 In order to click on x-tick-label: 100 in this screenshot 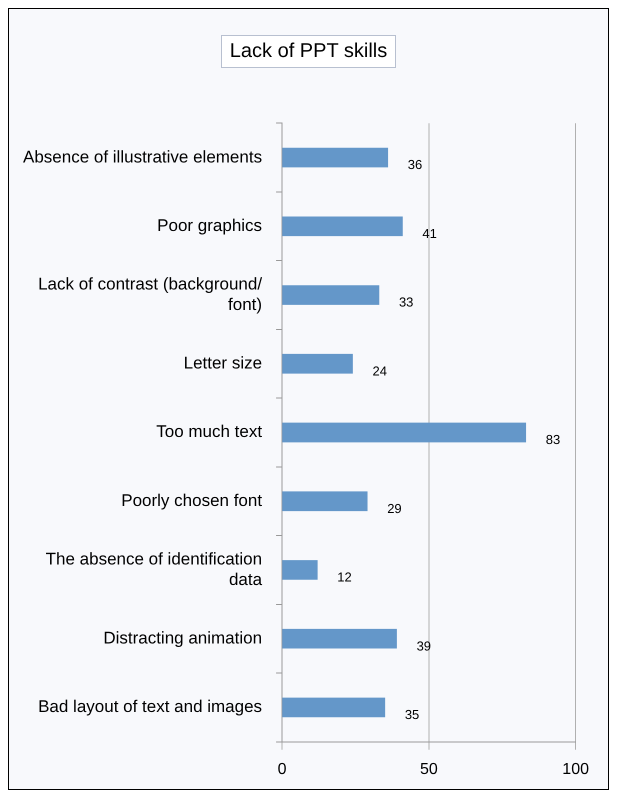, I will do `click(576, 769)`.